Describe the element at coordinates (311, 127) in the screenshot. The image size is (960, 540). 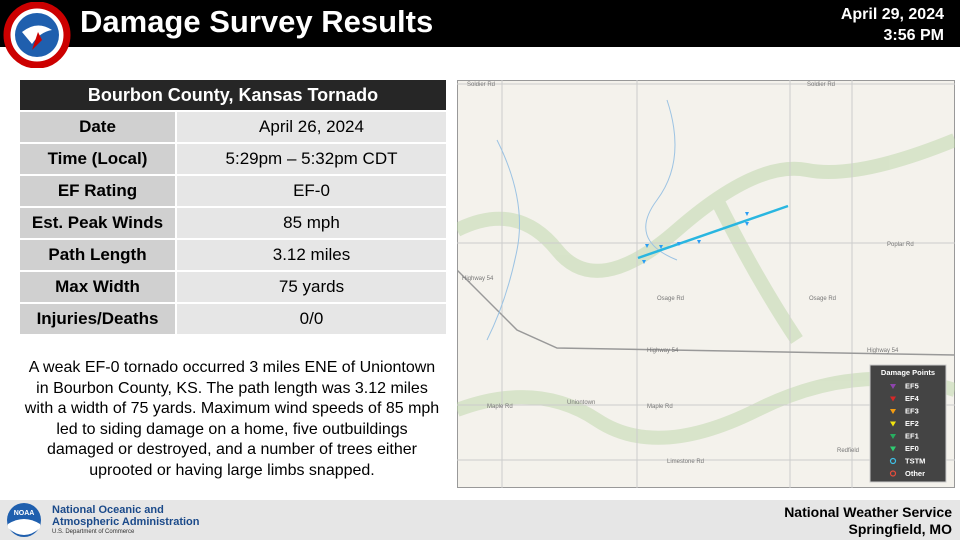
I see `row-value: April 26, 2024` at that location.